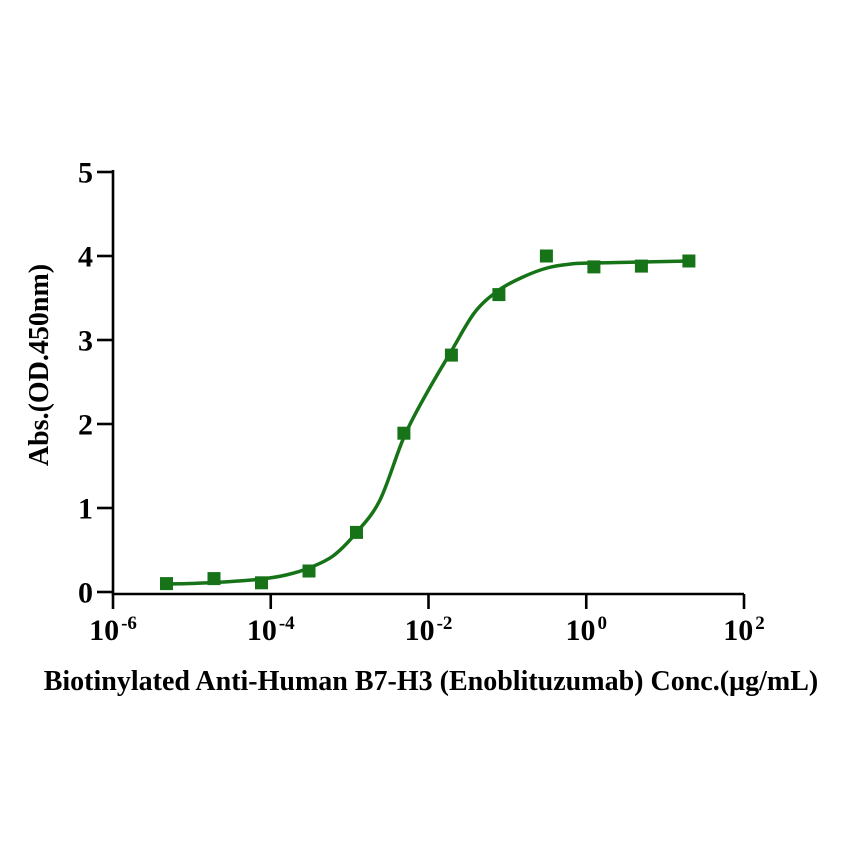 The width and height of the screenshot is (846, 846). What do you see at coordinates (744, 630) in the screenshot?
I see `x-axis-tick-label: 10 2` at bounding box center [744, 630].